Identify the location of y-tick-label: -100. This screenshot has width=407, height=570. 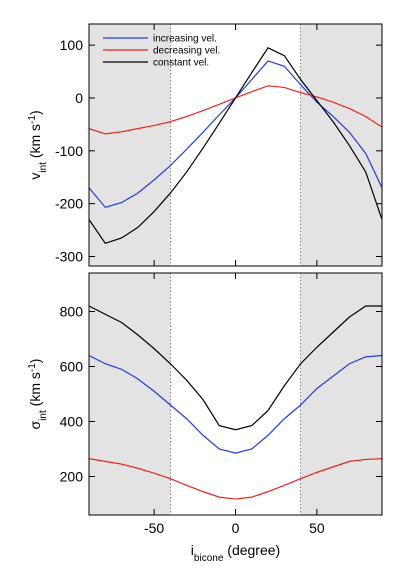
(69, 151).